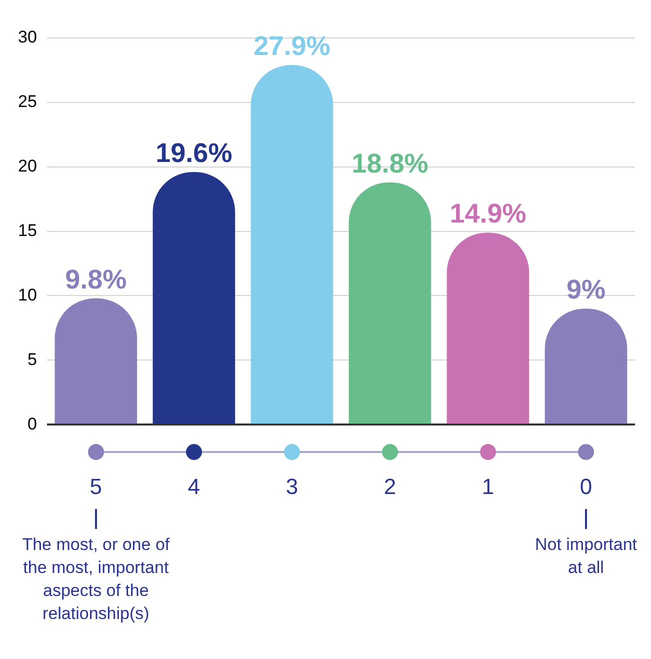  Describe the element at coordinates (27, 294) in the screenshot. I see `y-tick-label: 10` at that location.